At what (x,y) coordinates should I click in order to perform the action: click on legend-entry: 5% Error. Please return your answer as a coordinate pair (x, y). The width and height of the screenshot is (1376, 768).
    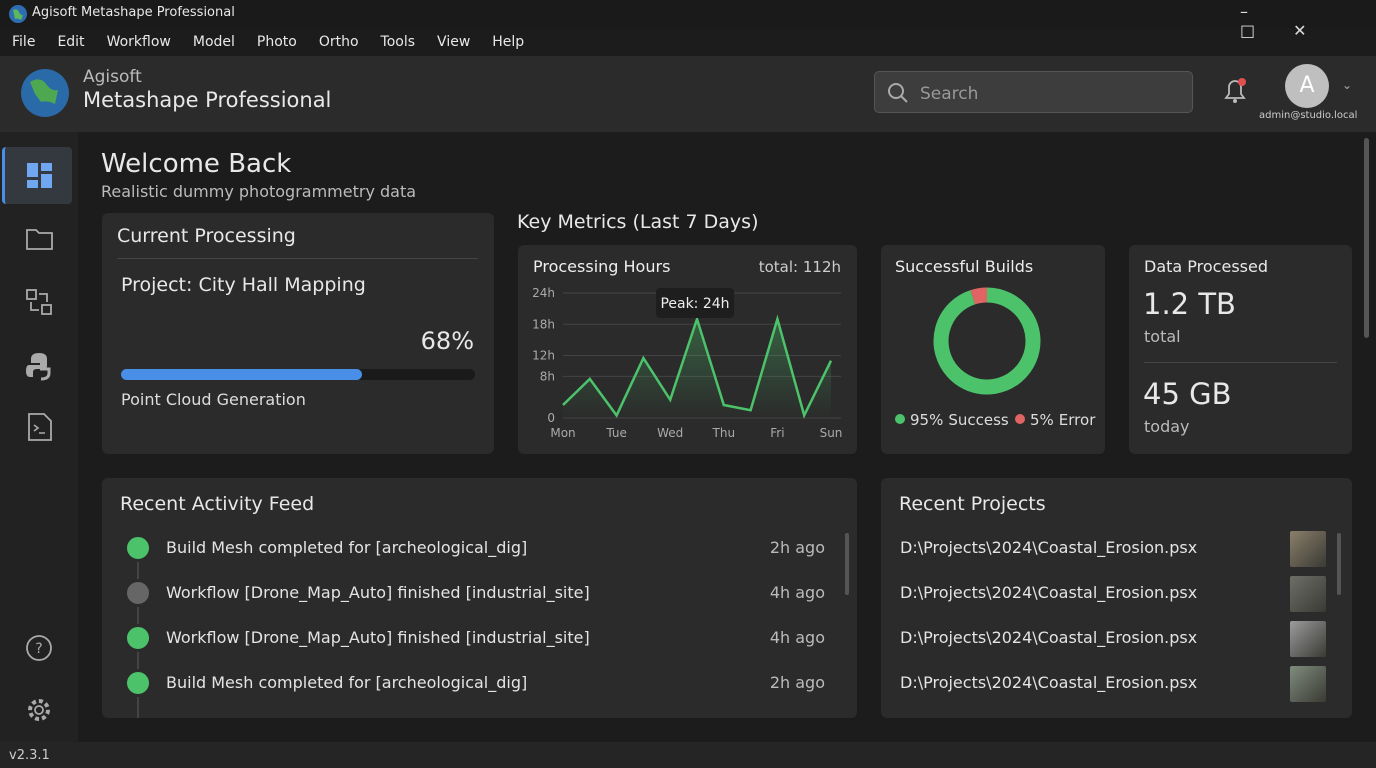
    Looking at the image, I should click on (1063, 420).